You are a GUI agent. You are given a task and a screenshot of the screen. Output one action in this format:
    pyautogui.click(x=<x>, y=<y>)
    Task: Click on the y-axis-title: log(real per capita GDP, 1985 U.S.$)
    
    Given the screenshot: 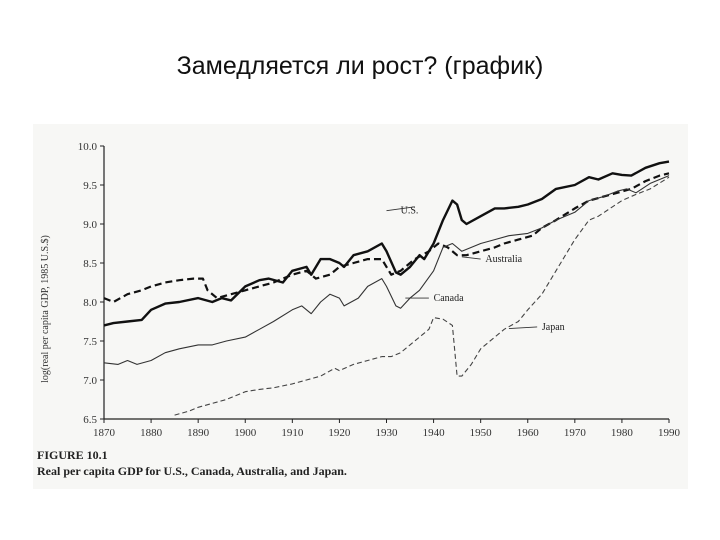 What is the action you would take?
    pyautogui.click(x=45, y=309)
    